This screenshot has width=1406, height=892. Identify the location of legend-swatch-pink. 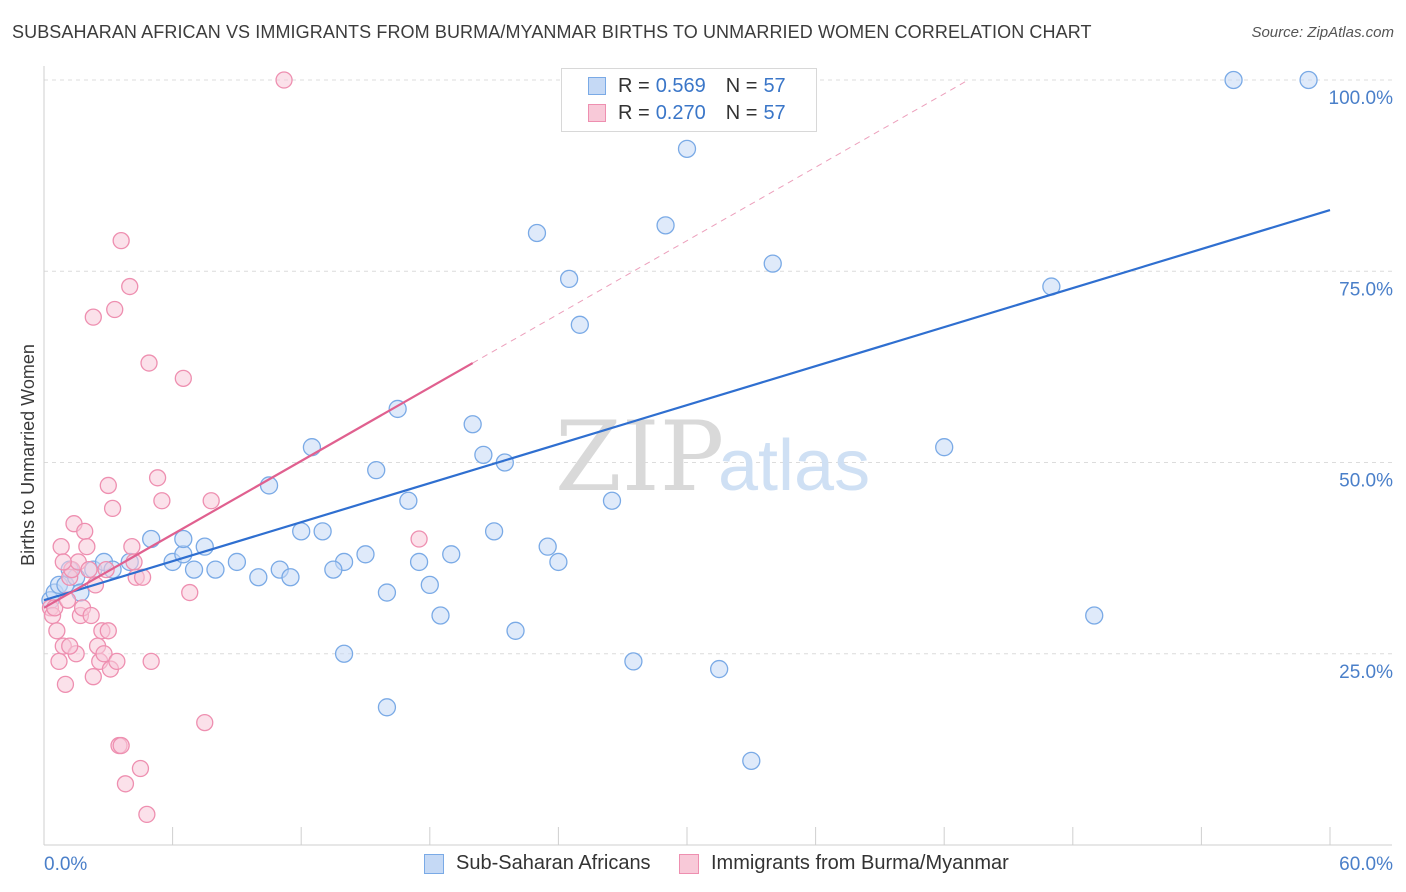
(689, 863).